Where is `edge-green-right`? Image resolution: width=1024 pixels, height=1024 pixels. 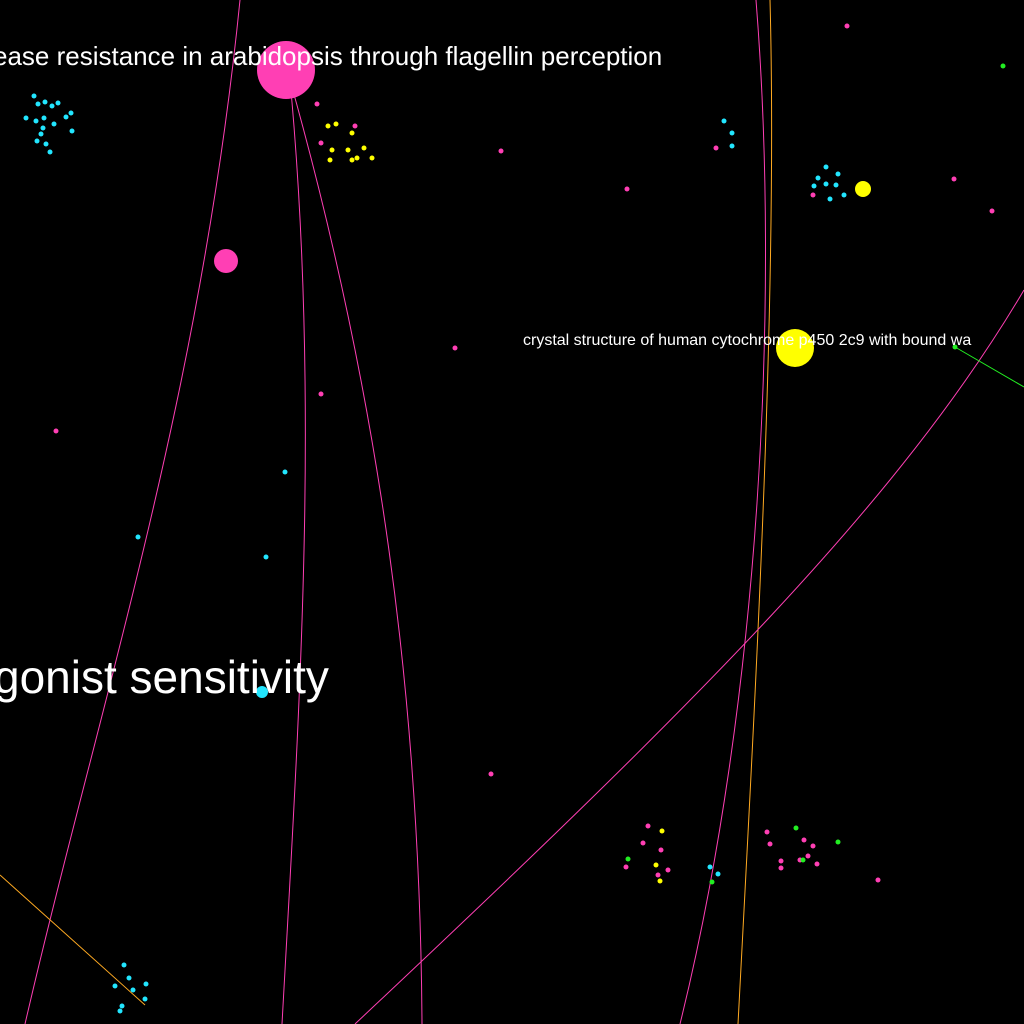 edge-green-right is located at coordinates (989, 367).